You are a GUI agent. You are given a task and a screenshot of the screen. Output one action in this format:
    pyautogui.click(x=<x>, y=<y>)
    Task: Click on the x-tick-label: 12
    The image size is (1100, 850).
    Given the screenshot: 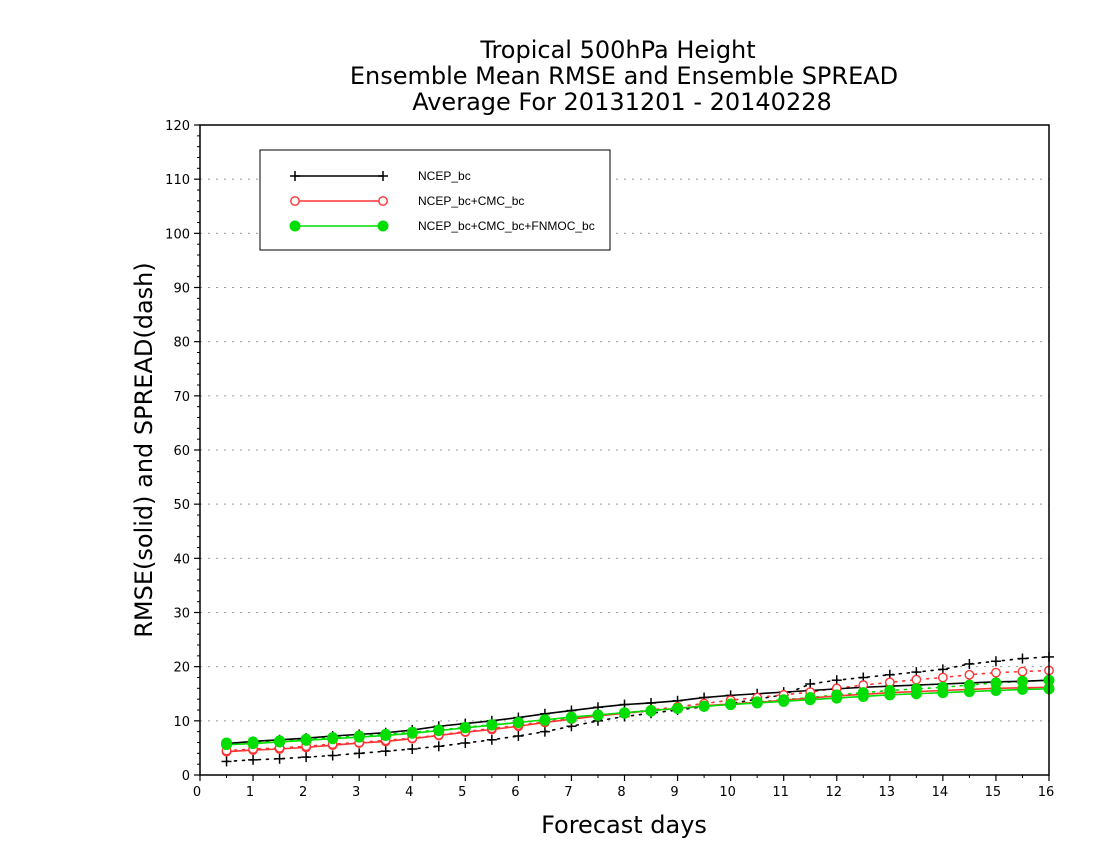 What is the action you would take?
    pyautogui.click(x=833, y=792)
    